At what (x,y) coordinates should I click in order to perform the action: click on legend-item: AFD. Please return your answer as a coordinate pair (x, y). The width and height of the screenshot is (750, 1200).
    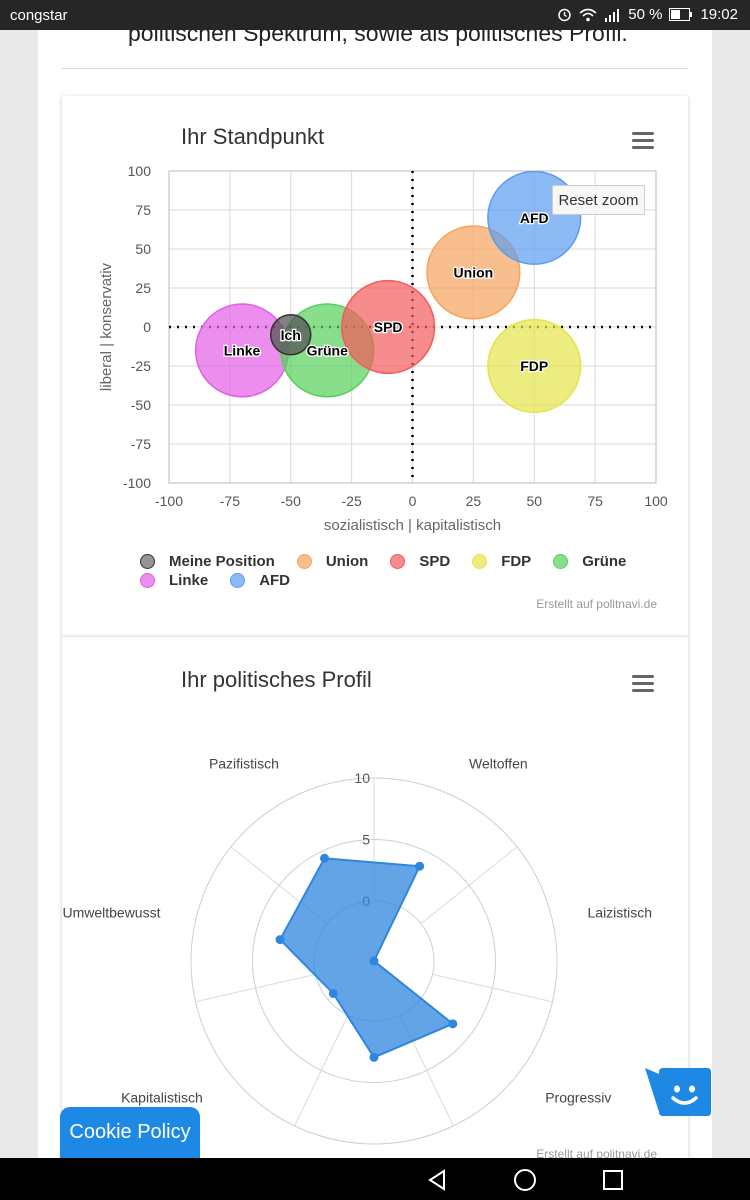
    Looking at the image, I should click on (260, 580).